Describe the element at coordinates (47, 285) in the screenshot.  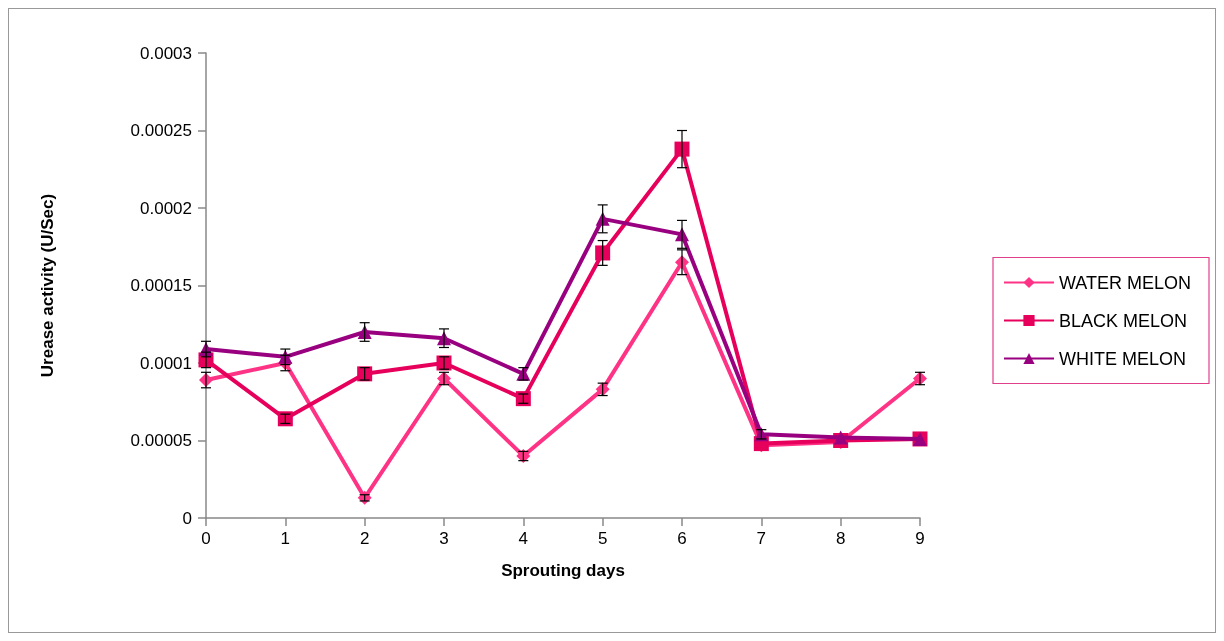
I see `y-axis-title: Urease activity (U/Sec)` at that location.